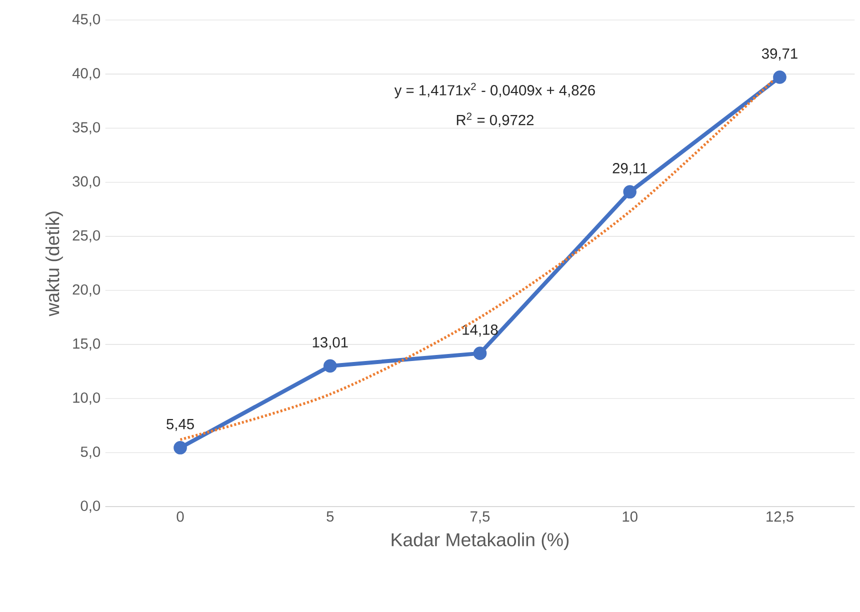 Image resolution: width=860 pixels, height=612 pixels. Describe the element at coordinates (86, 398) in the screenshot. I see `y-tick-label: 10,0` at that location.